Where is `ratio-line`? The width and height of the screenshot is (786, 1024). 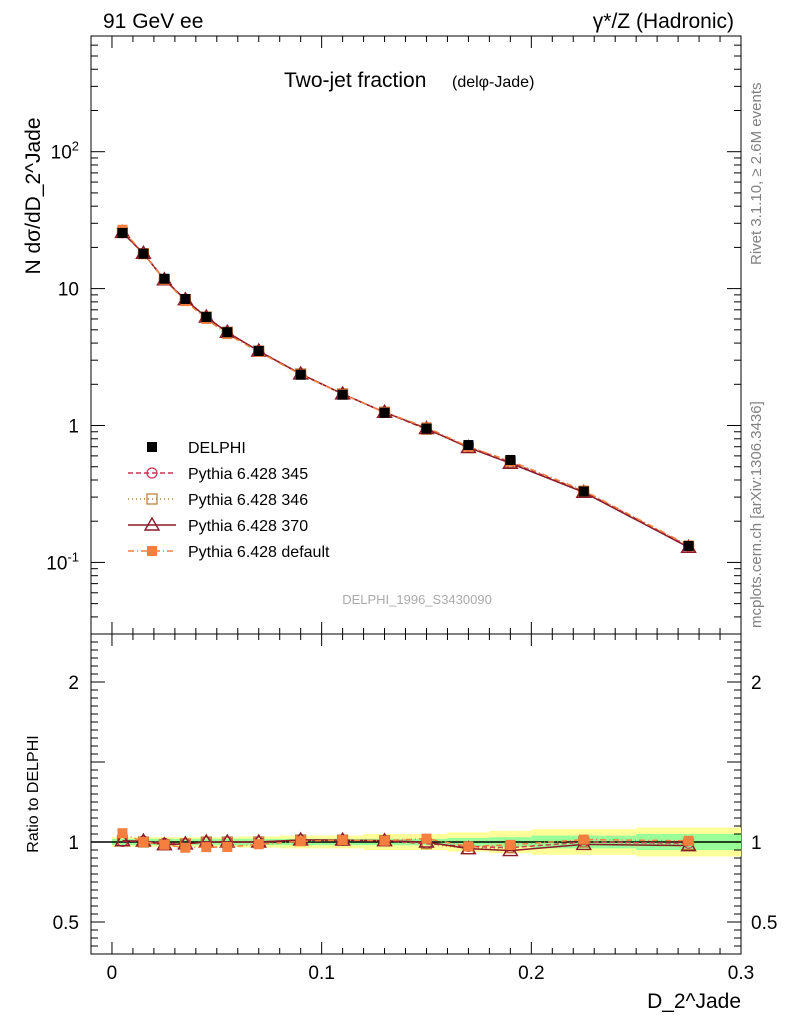 ratio-line is located at coordinates (405, 840).